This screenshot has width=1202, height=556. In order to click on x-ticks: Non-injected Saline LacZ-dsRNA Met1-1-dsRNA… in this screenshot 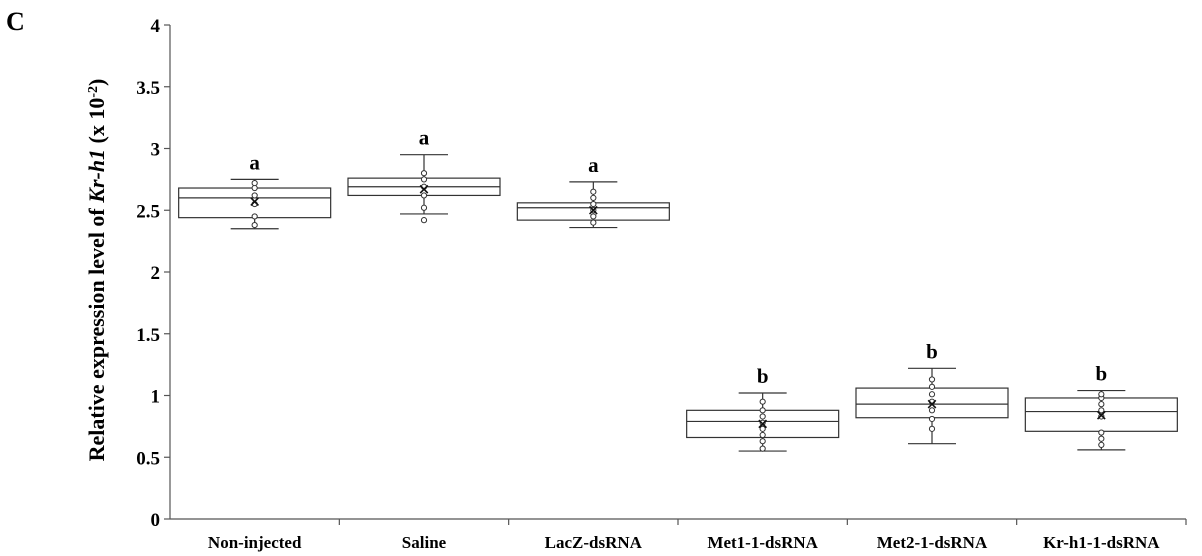, I will do `click(697, 535)`.